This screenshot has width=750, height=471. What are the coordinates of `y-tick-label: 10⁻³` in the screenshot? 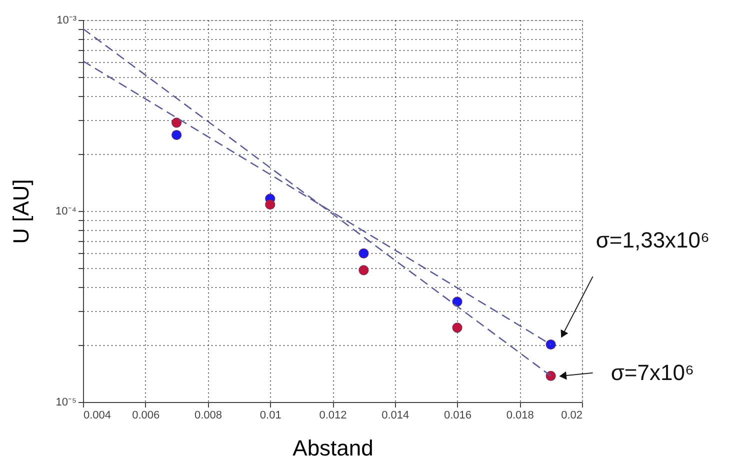 It's located at (66, 20).